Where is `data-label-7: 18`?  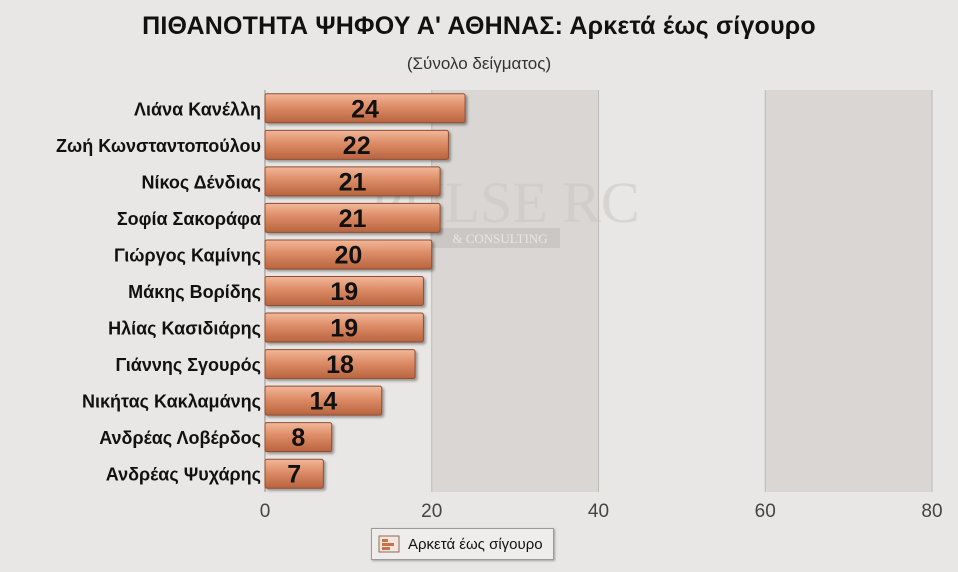 data-label-7: 18 is located at coordinates (340, 365).